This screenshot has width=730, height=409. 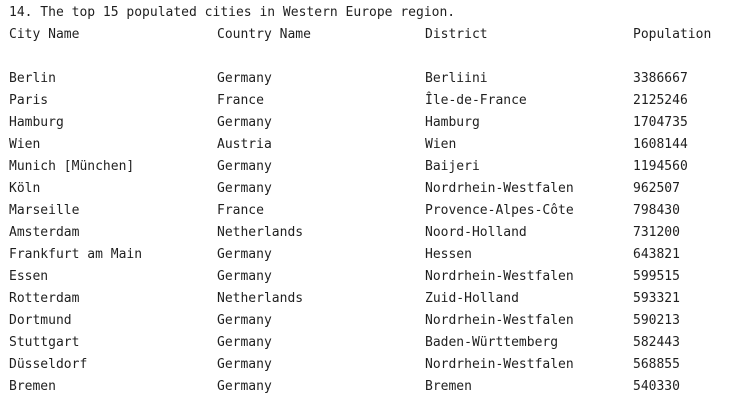 What do you see at coordinates (76, 254) in the screenshot?
I see `city-cell: Frankfurt am Main` at bounding box center [76, 254].